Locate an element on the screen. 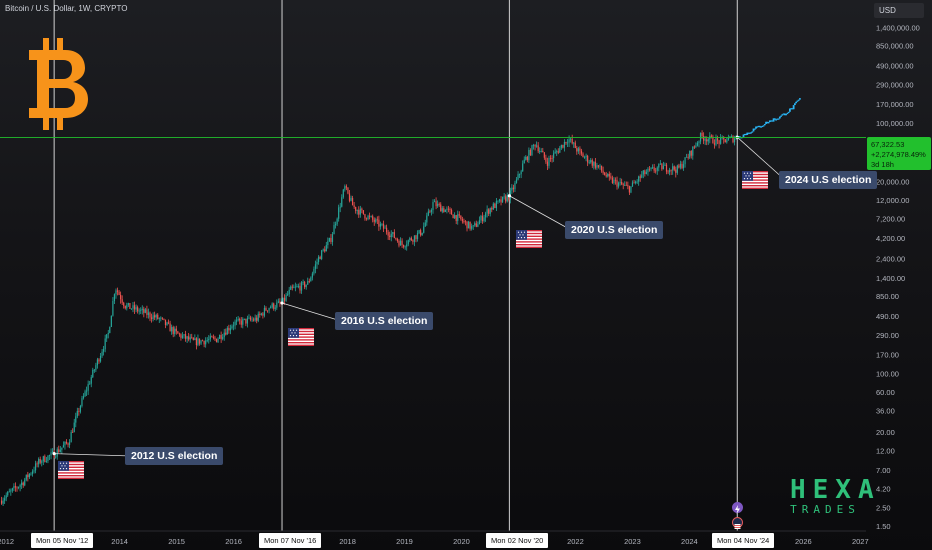  last-price-value: 67,322.53 is located at coordinates (888, 144).